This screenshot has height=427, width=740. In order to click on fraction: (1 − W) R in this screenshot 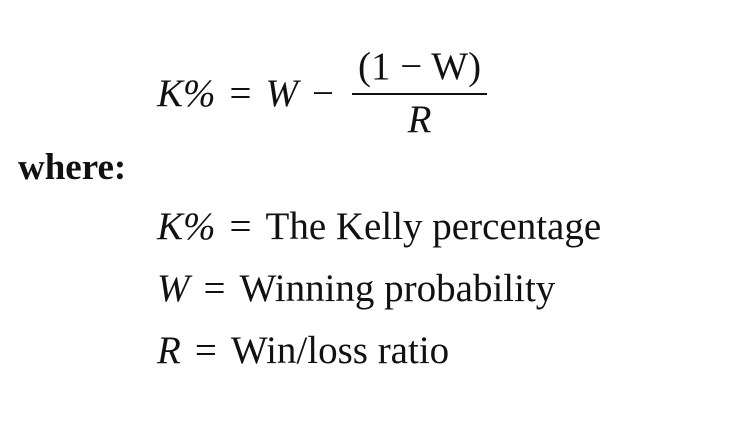, I will do `click(420, 93)`.